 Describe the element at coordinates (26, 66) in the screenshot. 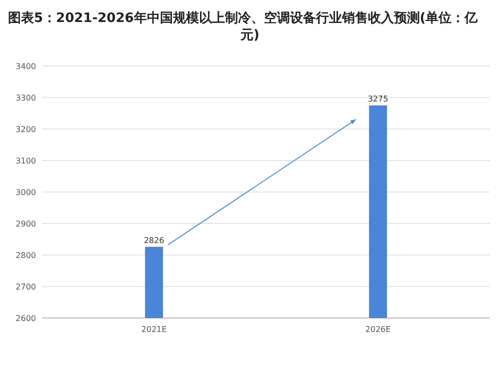

I see `y-tick-label: 3400` at that location.